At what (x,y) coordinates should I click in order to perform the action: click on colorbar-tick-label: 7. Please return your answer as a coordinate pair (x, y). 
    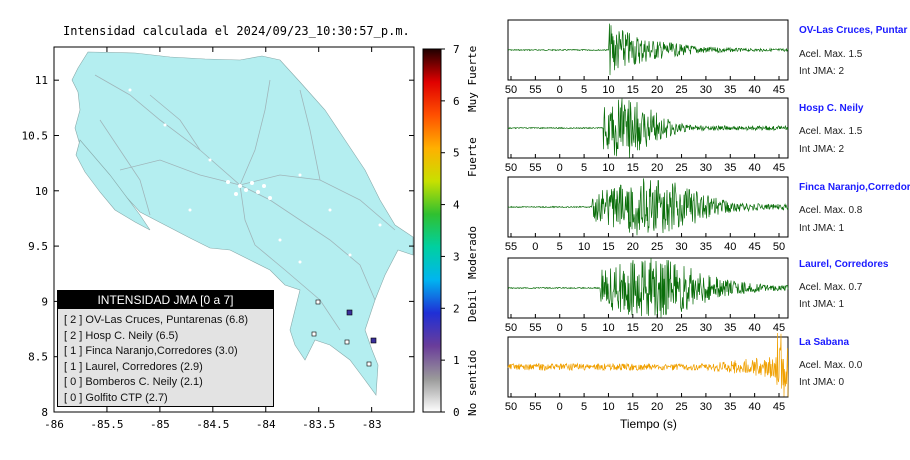
    Looking at the image, I should click on (456, 49).